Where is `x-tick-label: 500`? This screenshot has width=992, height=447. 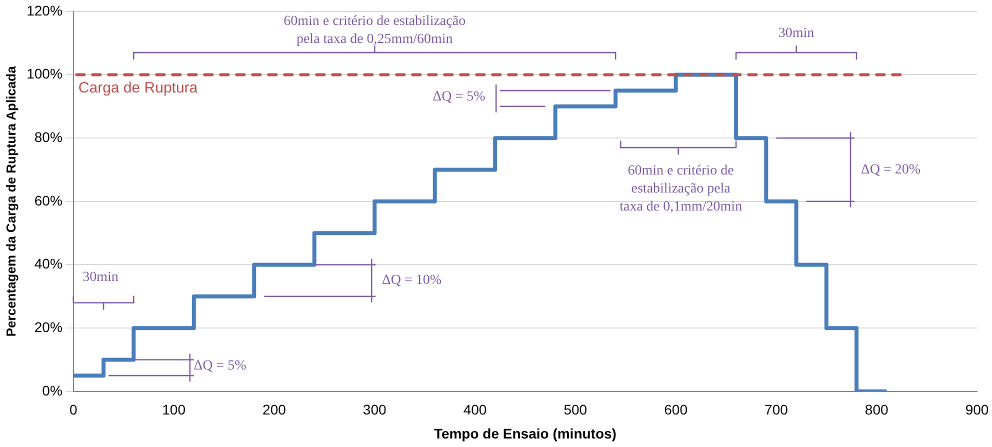
x-tick-label: 500 is located at coordinates (576, 410).